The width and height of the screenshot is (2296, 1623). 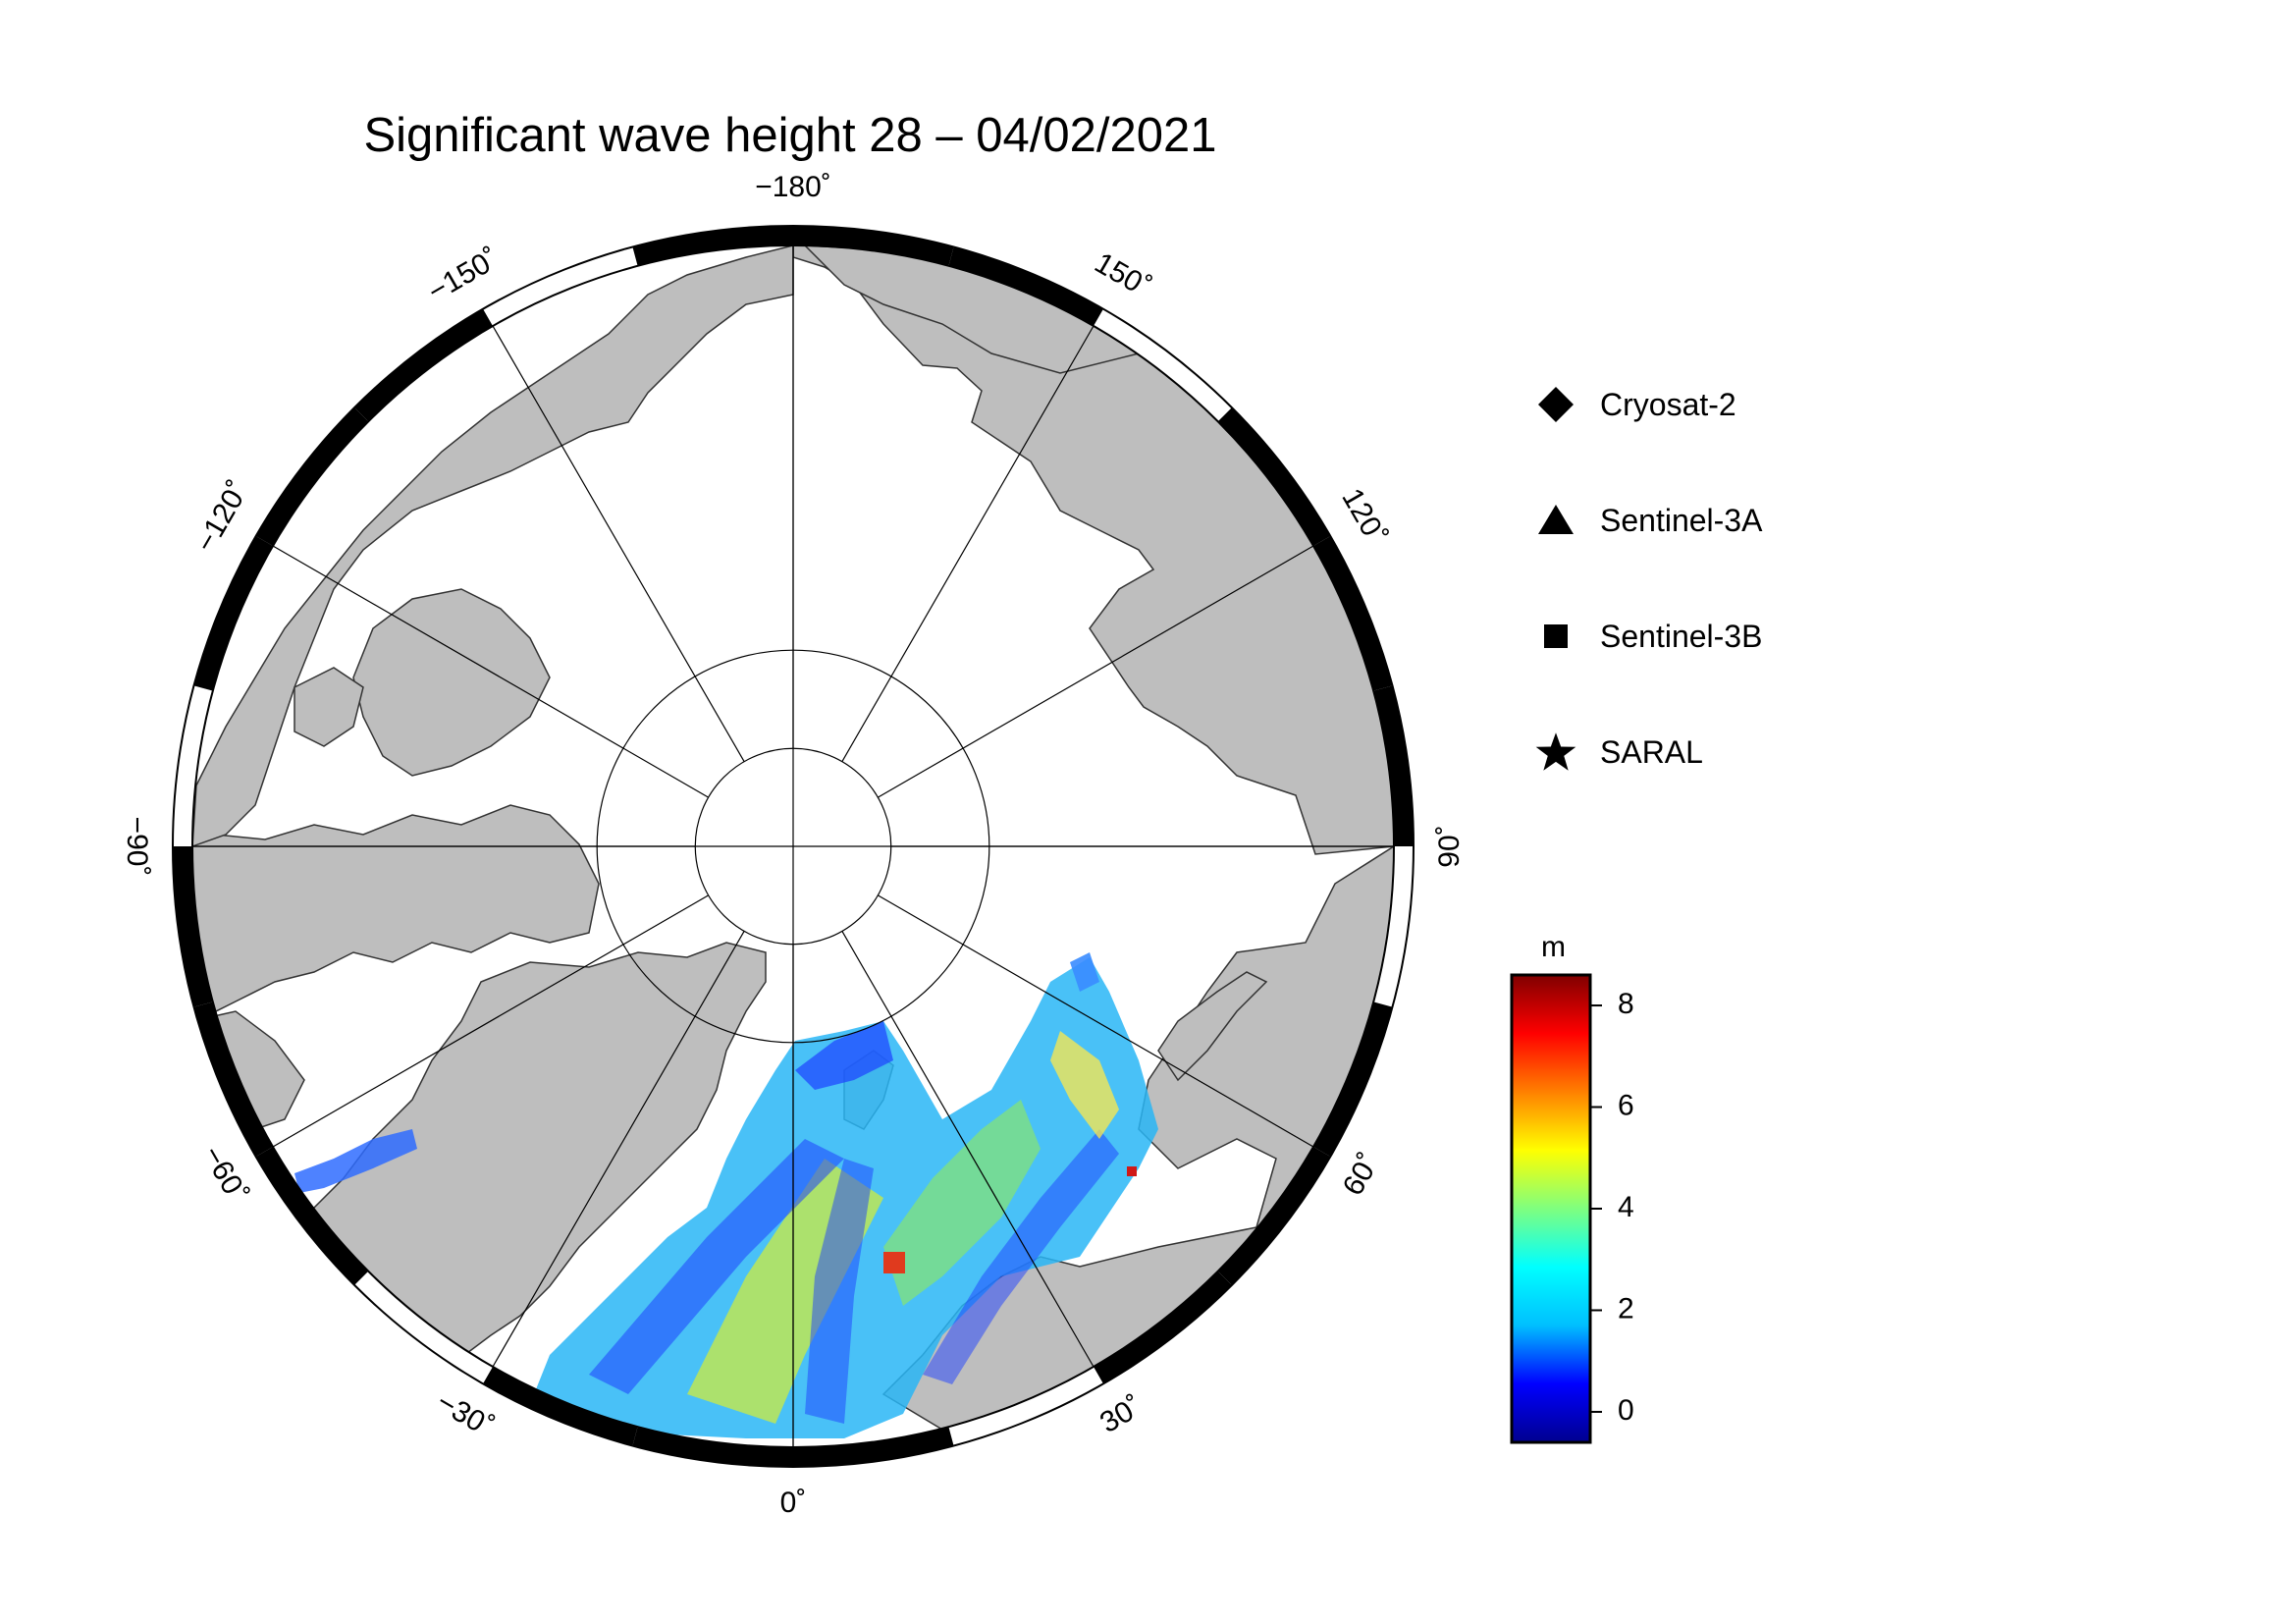 What do you see at coordinates (222, 517) in the screenshot?
I see `longitude-label: −120˚` at bounding box center [222, 517].